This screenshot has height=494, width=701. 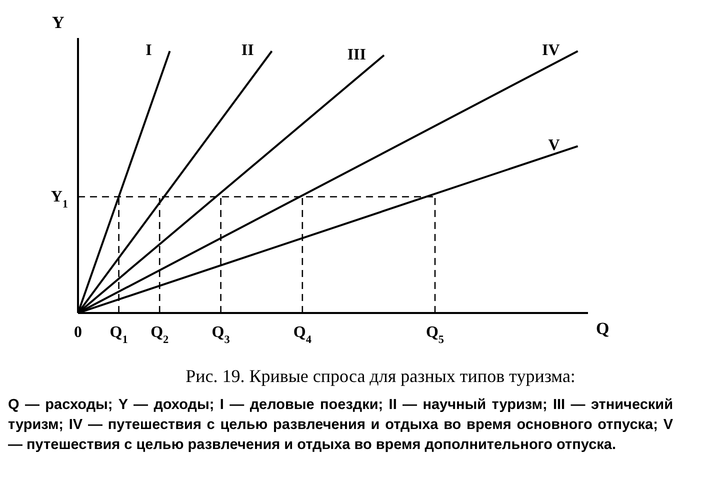 What do you see at coordinates (78, 332) in the screenshot?
I see `x-tick-label: 0` at bounding box center [78, 332].